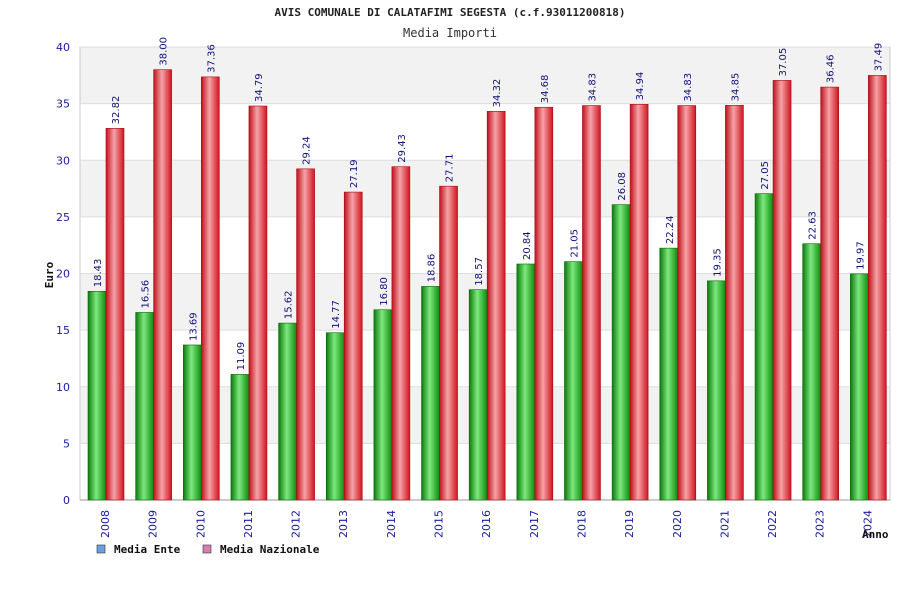  What do you see at coordinates (534, 524) in the screenshot?
I see `x-tick-label: 2017` at bounding box center [534, 524].